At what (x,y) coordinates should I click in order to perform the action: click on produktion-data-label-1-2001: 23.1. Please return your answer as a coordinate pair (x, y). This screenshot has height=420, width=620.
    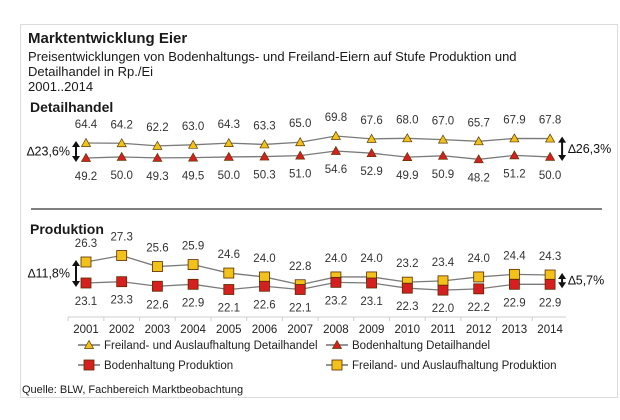
    Looking at the image, I should click on (86, 302).